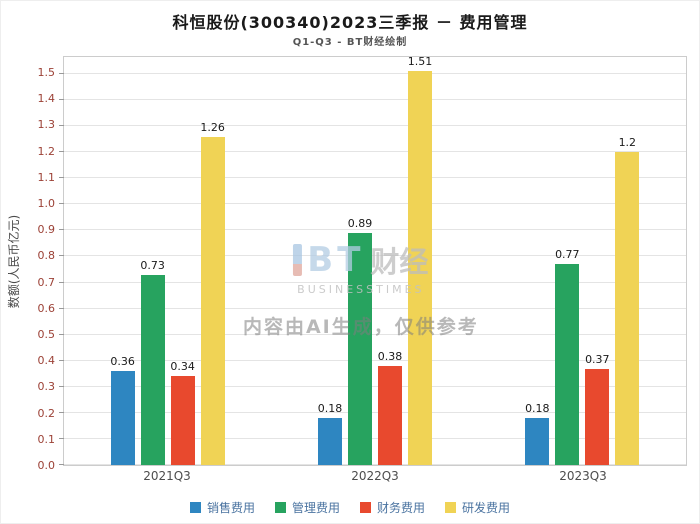 The width and height of the screenshot is (700, 524). I want to click on y-tick-label: 0.9, so click(46, 230).